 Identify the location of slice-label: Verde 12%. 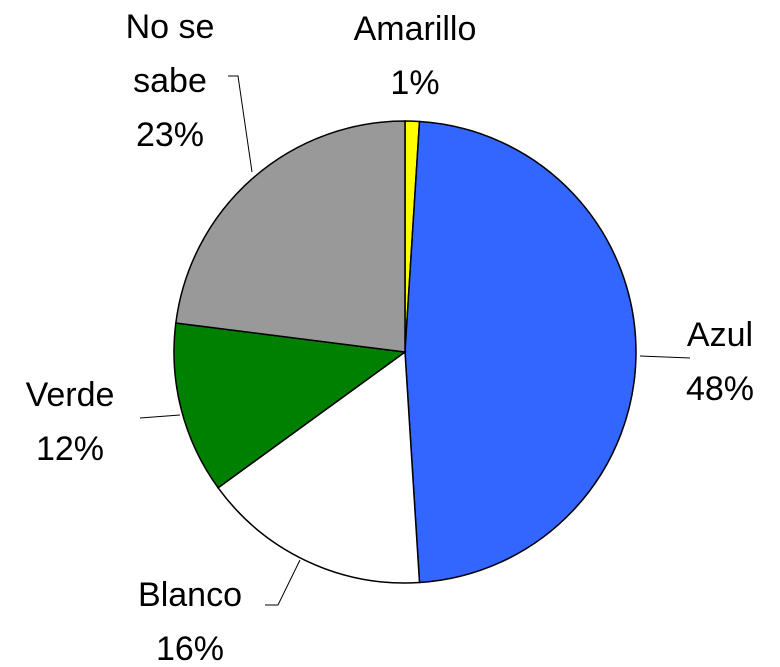
(77, 422).